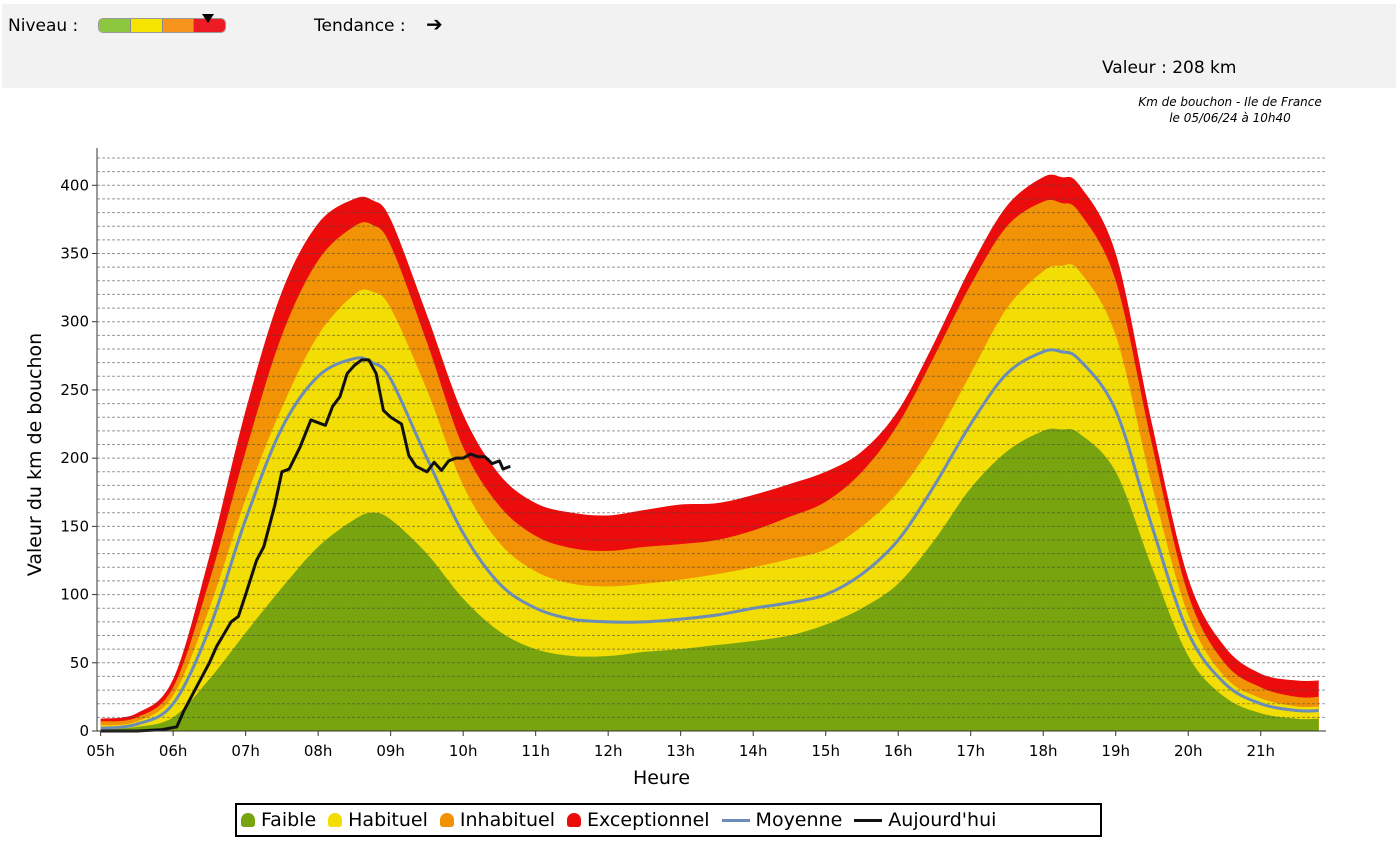 Image resolution: width=1396 pixels, height=861 pixels. I want to click on legend-item-aujourdhui: Aujourd'hui, so click(925, 820).